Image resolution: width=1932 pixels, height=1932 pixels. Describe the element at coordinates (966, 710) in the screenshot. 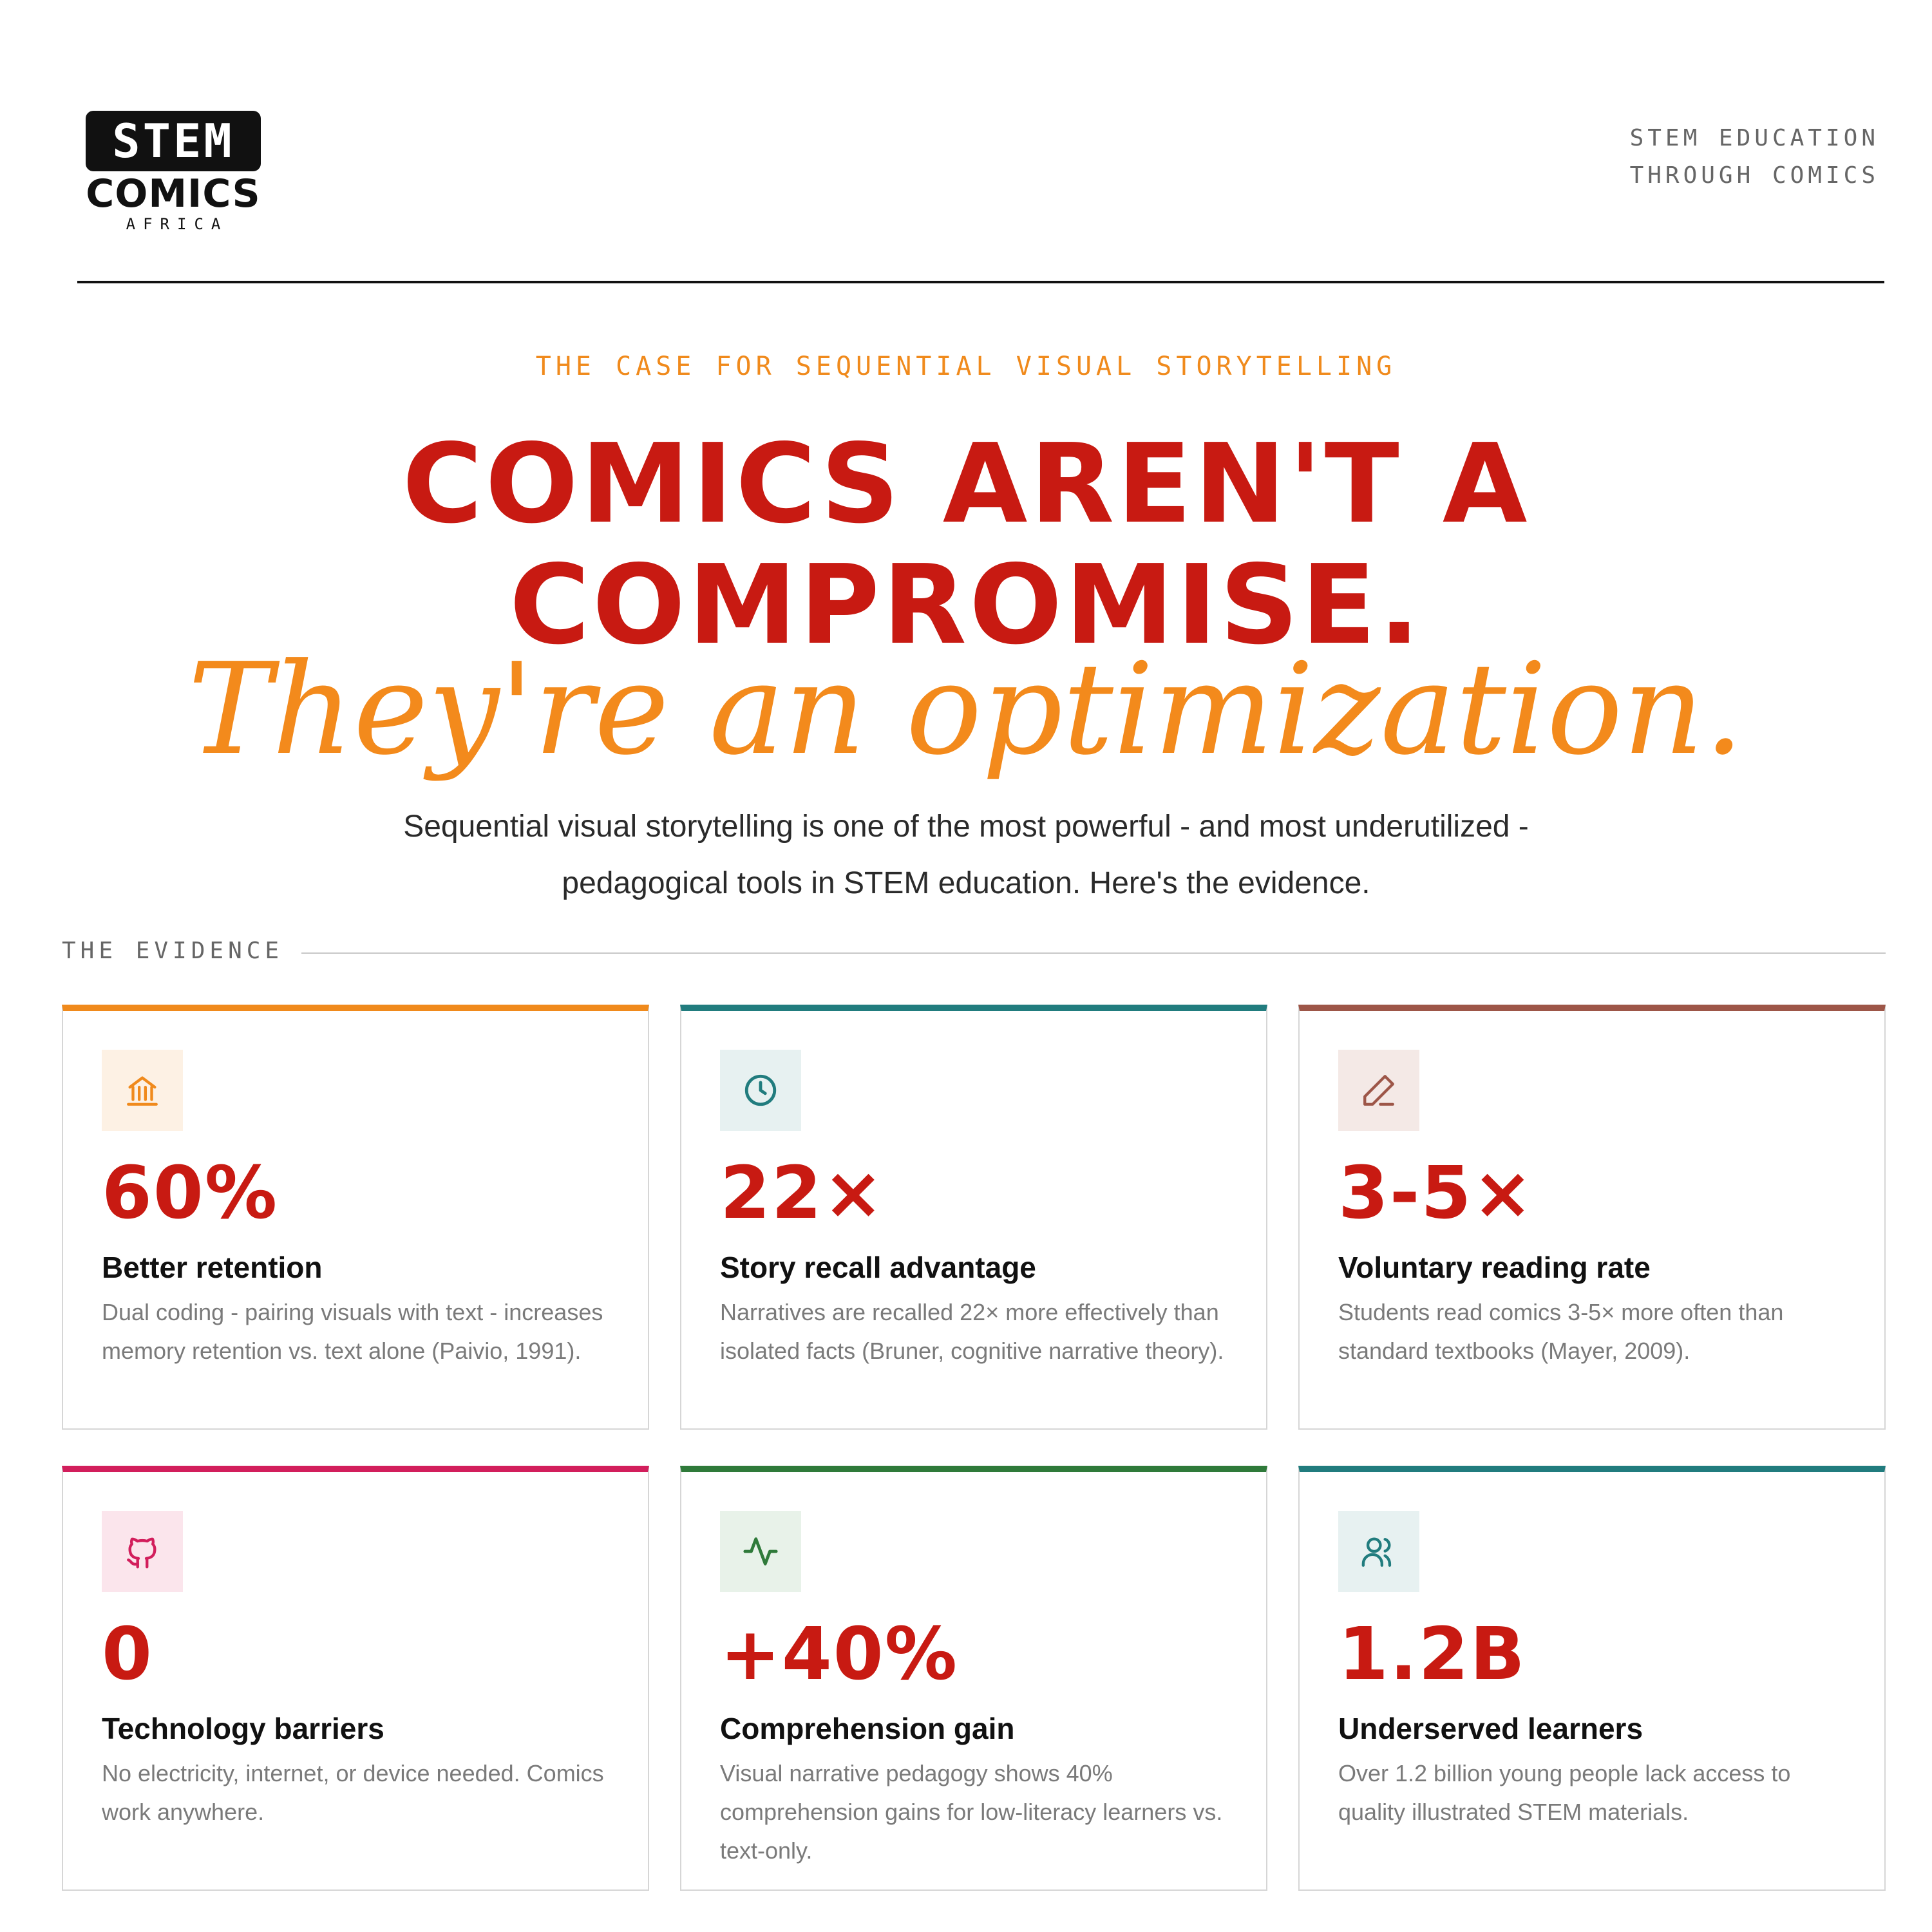

I see `hero-script-tagline: They're an optimization.` at that location.